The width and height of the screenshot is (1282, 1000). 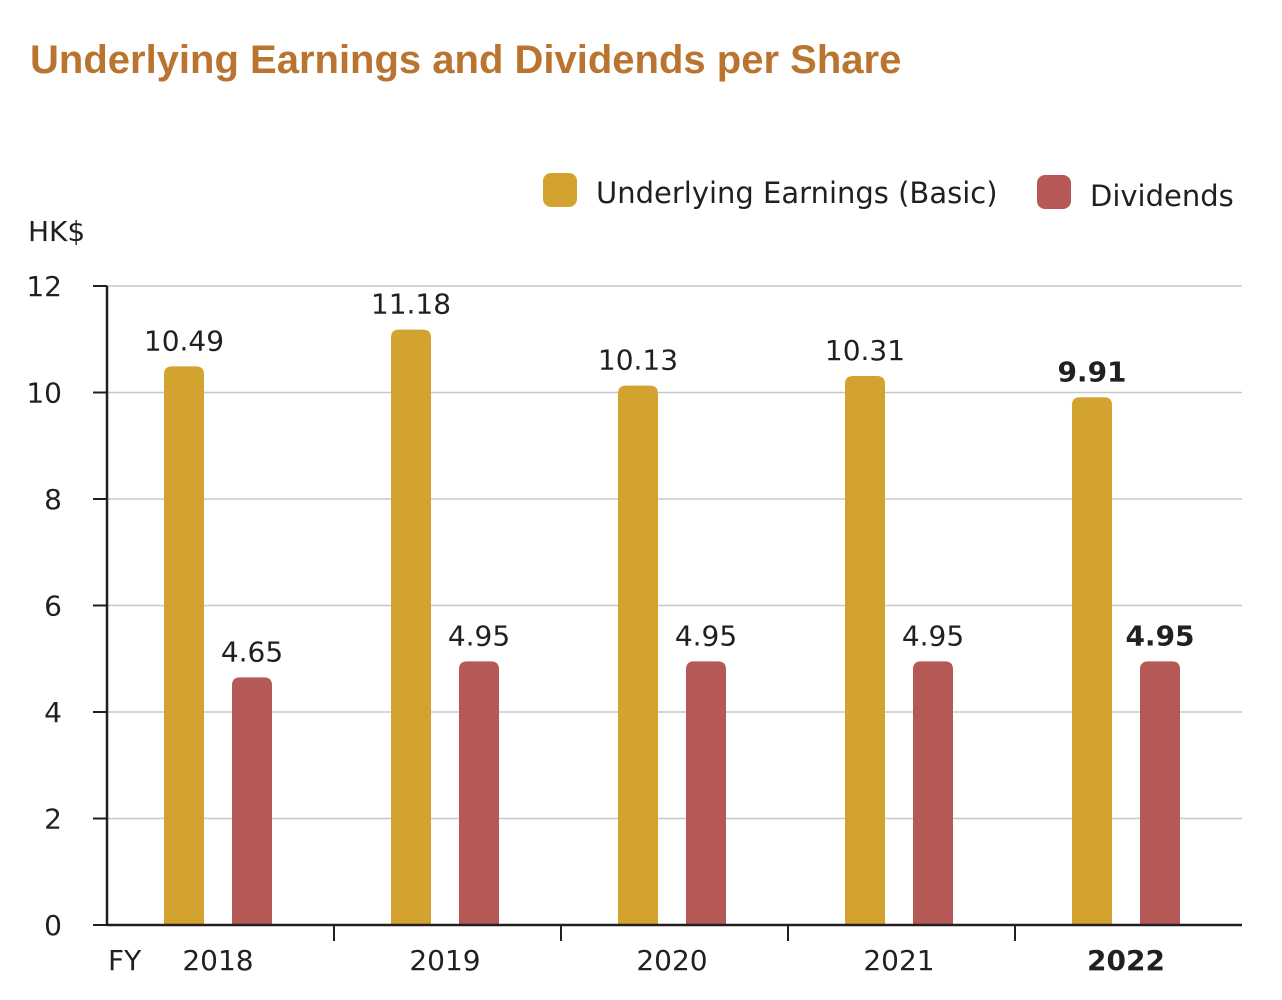 I want to click on value-label: 10.13, so click(x=638, y=360).